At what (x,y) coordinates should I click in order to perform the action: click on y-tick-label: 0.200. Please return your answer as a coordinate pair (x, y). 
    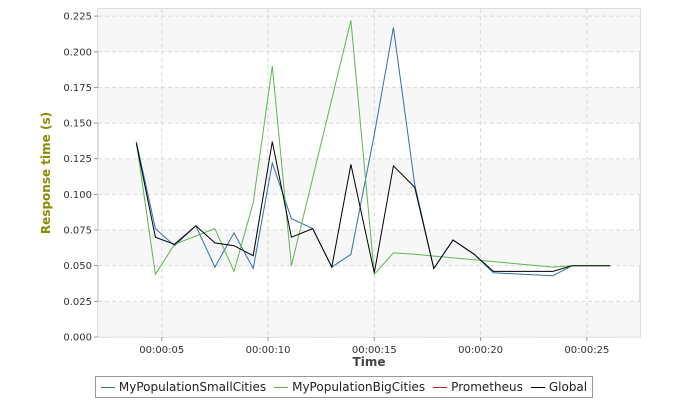
    Looking at the image, I should click on (77, 52).